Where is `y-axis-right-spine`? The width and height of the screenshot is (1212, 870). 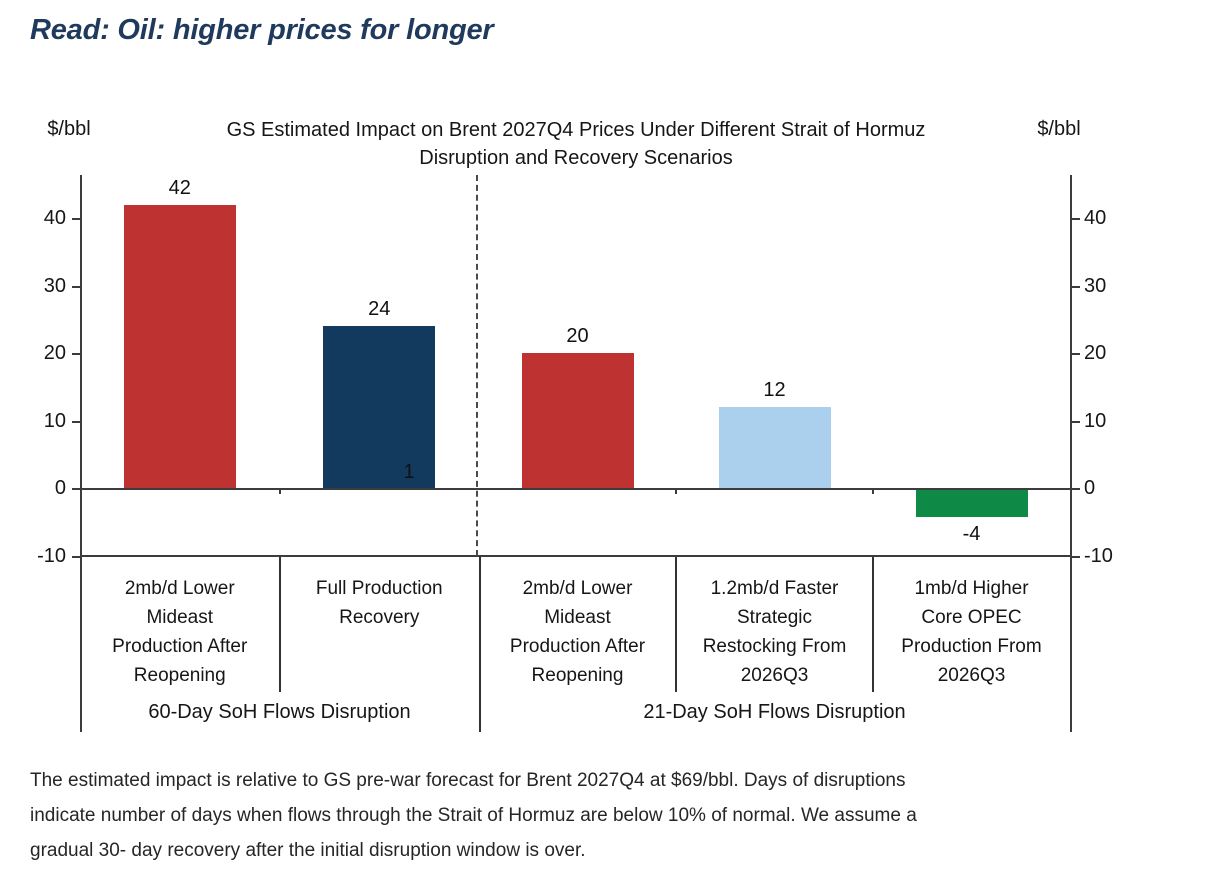 y-axis-right-spine is located at coordinates (1071, 453).